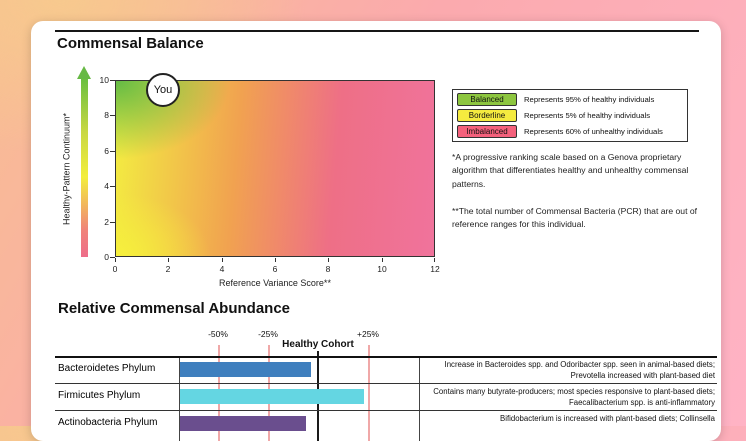 The image size is (746, 441). I want to click on you-marker-label: You, so click(163, 90).